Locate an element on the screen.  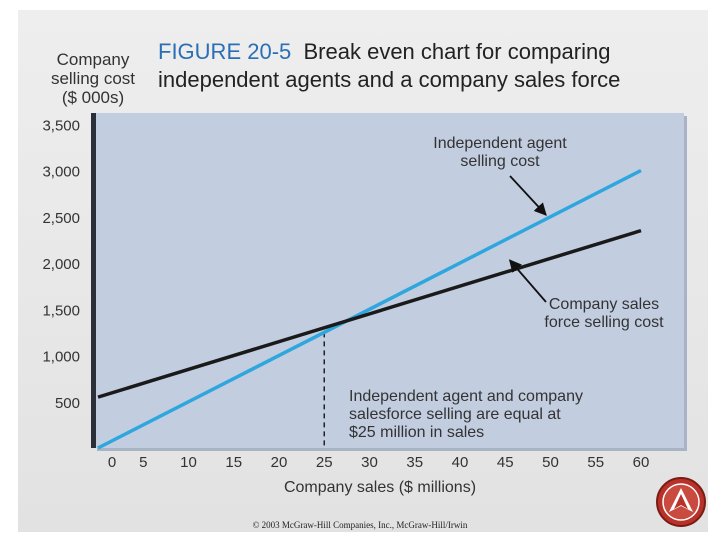
x-tick-label: 55 is located at coordinates (595, 462).